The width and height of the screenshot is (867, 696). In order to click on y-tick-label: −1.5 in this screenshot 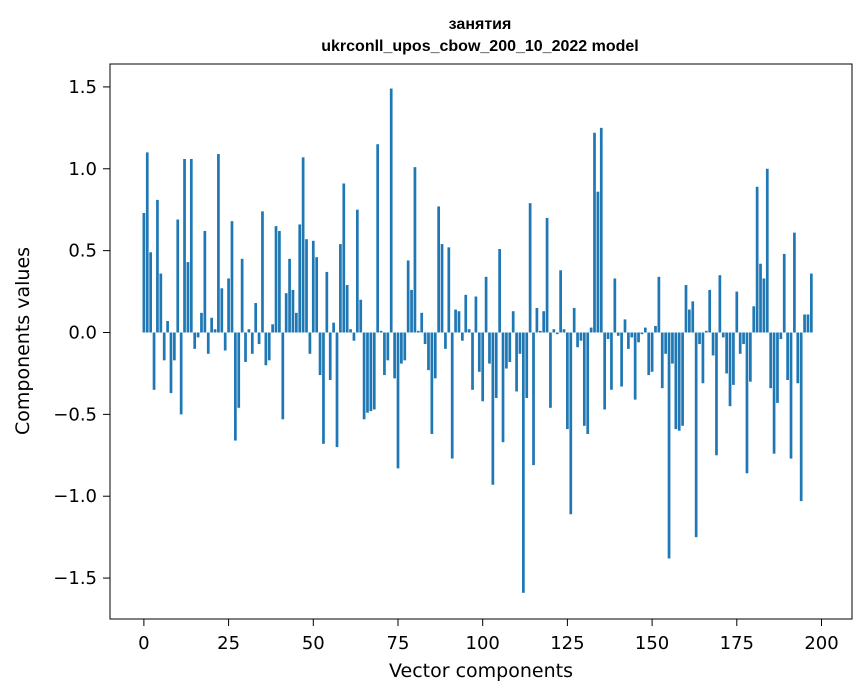, I will do `click(75, 578)`.